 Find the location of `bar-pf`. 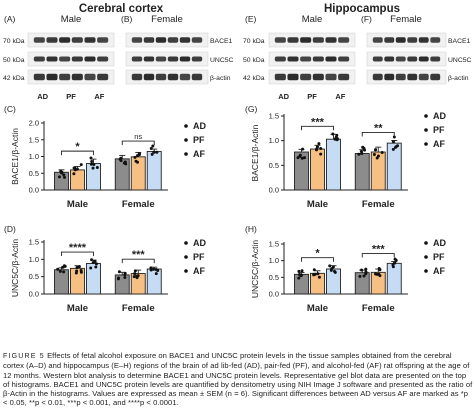

bar-pf is located at coordinates (77, 180).